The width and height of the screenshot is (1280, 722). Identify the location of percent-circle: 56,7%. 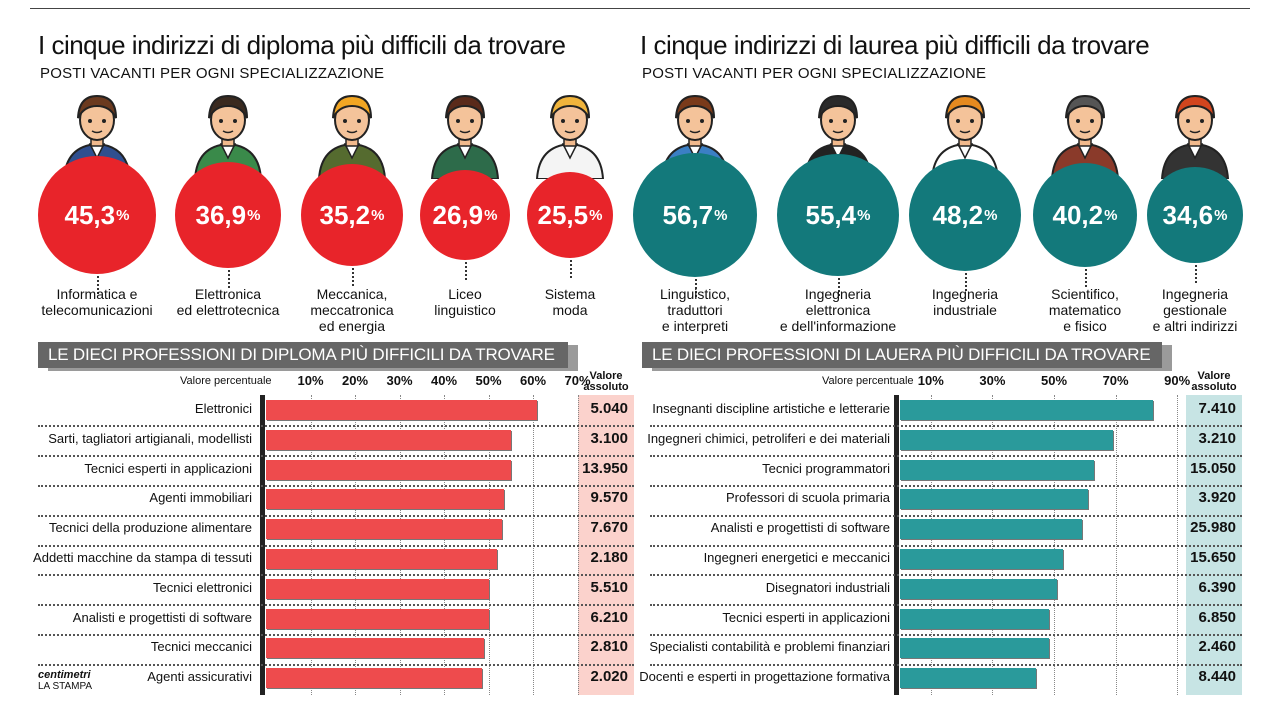
(695, 215).